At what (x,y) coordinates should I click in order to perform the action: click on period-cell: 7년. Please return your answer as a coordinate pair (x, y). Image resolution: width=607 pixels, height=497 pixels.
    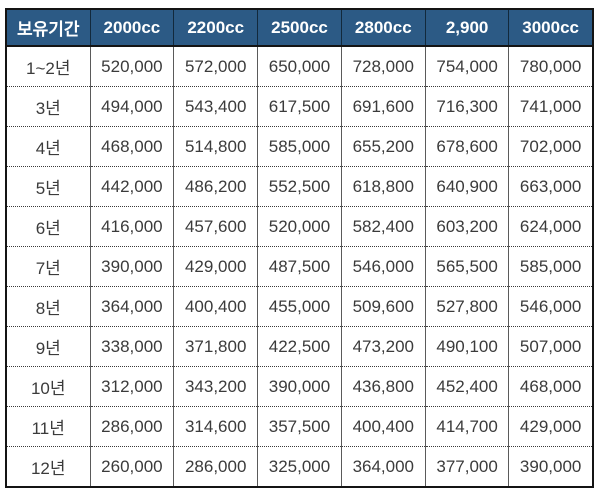
    Looking at the image, I should click on (48, 266).